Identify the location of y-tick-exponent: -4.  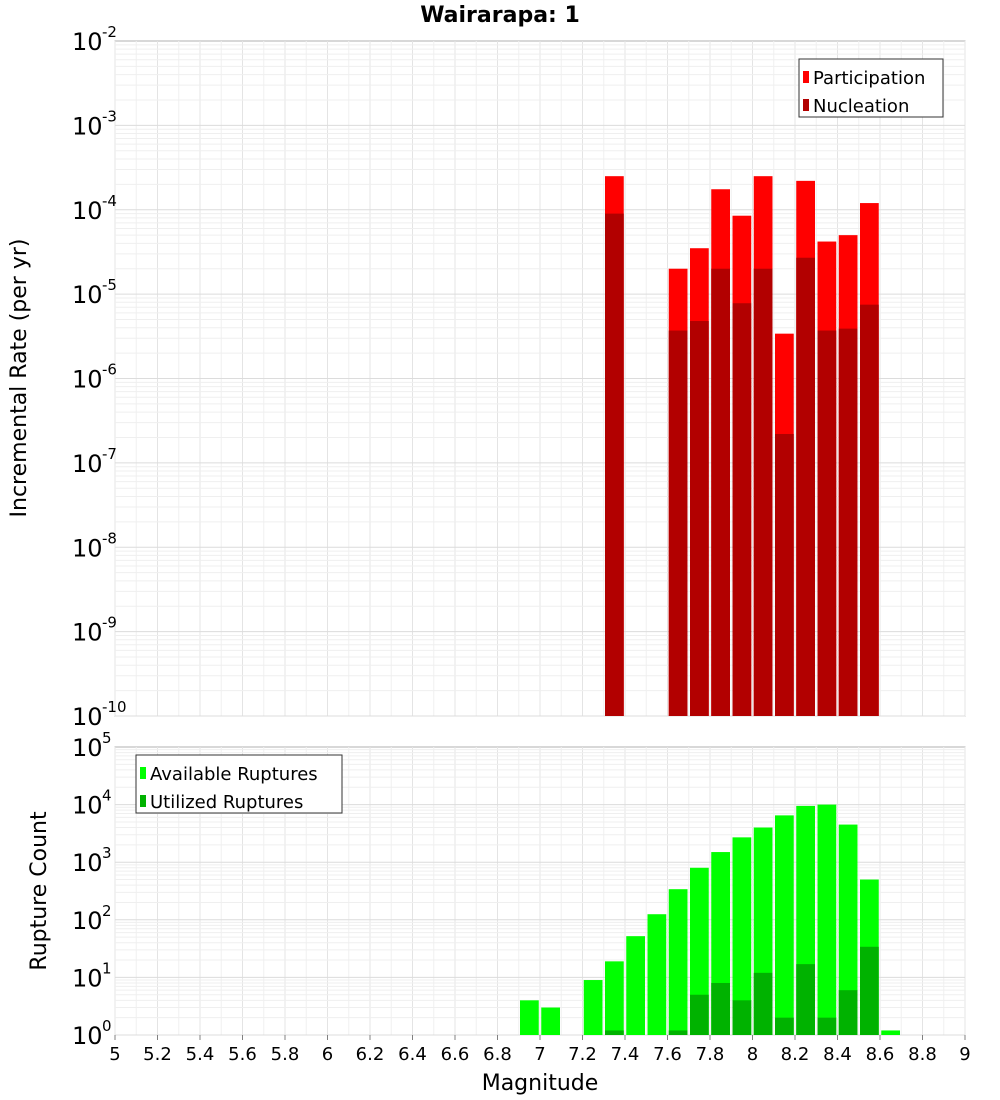
(109, 201).